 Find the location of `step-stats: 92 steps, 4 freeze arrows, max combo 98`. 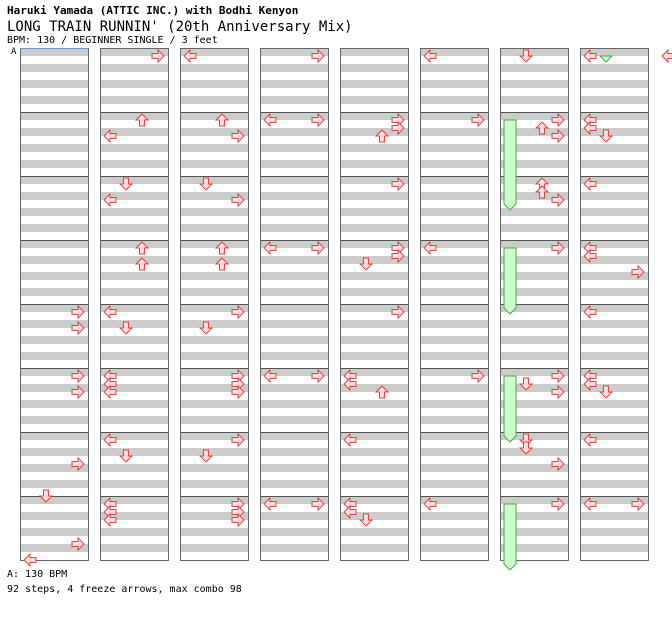

step-stats: 92 steps, 4 freeze arrows, max combo 98 is located at coordinates (124, 589).